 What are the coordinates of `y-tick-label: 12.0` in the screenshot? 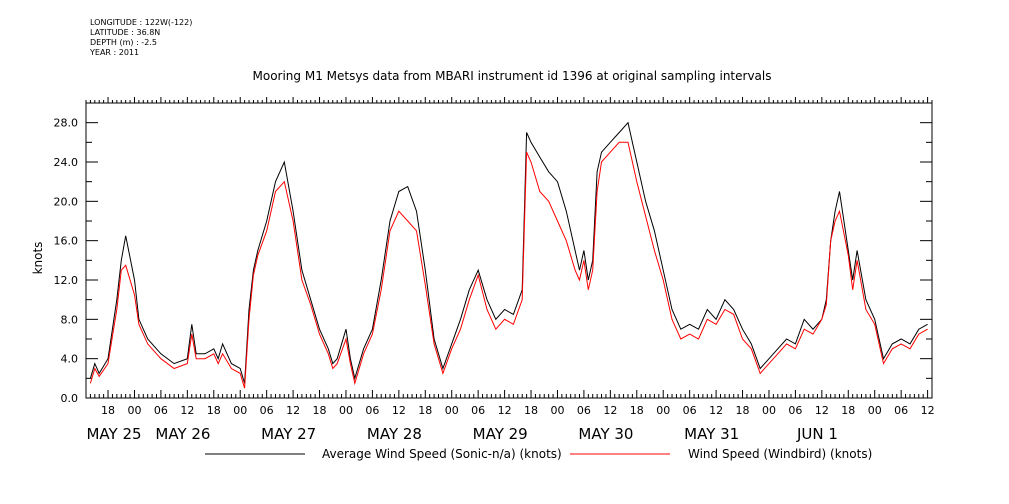 It's located at (66, 280).